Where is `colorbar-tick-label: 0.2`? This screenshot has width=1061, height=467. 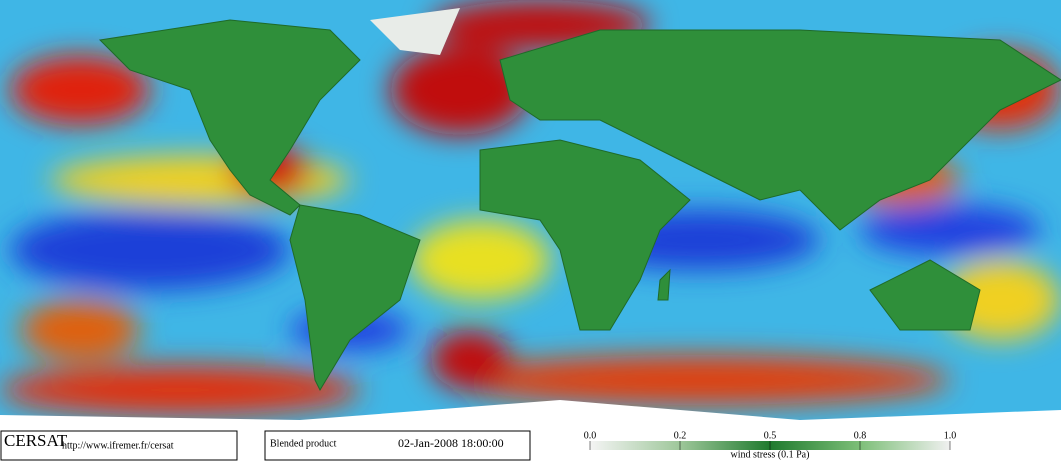 colorbar-tick-label: 0.2 is located at coordinates (680, 435).